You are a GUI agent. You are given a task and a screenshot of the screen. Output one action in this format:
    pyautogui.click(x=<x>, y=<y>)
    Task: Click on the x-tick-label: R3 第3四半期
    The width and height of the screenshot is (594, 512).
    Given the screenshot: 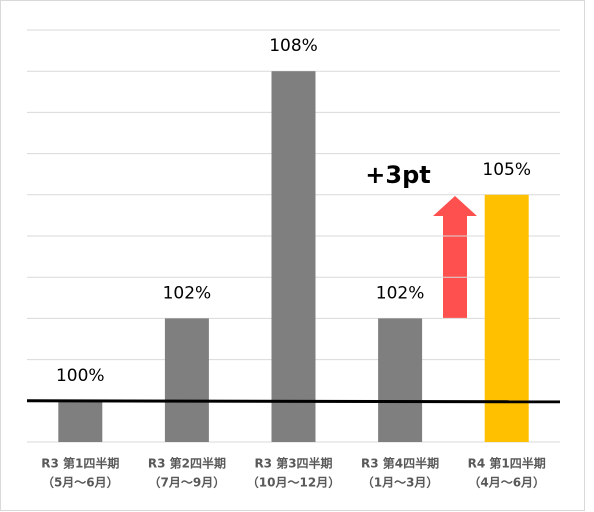 What is the action you would take?
    pyautogui.click(x=293, y=463)
    